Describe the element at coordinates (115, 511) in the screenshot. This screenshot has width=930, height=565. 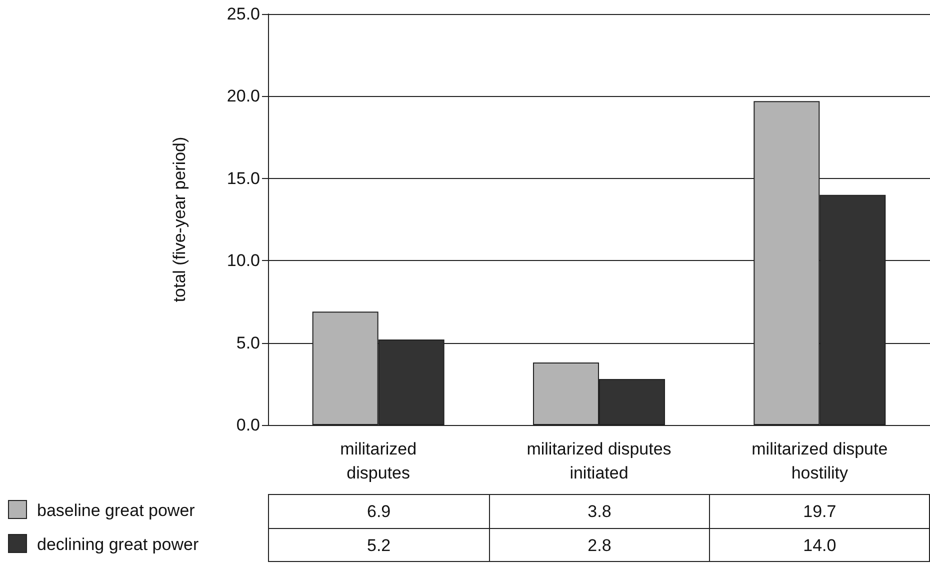
I see `legend-label: baseline great power` at that location.